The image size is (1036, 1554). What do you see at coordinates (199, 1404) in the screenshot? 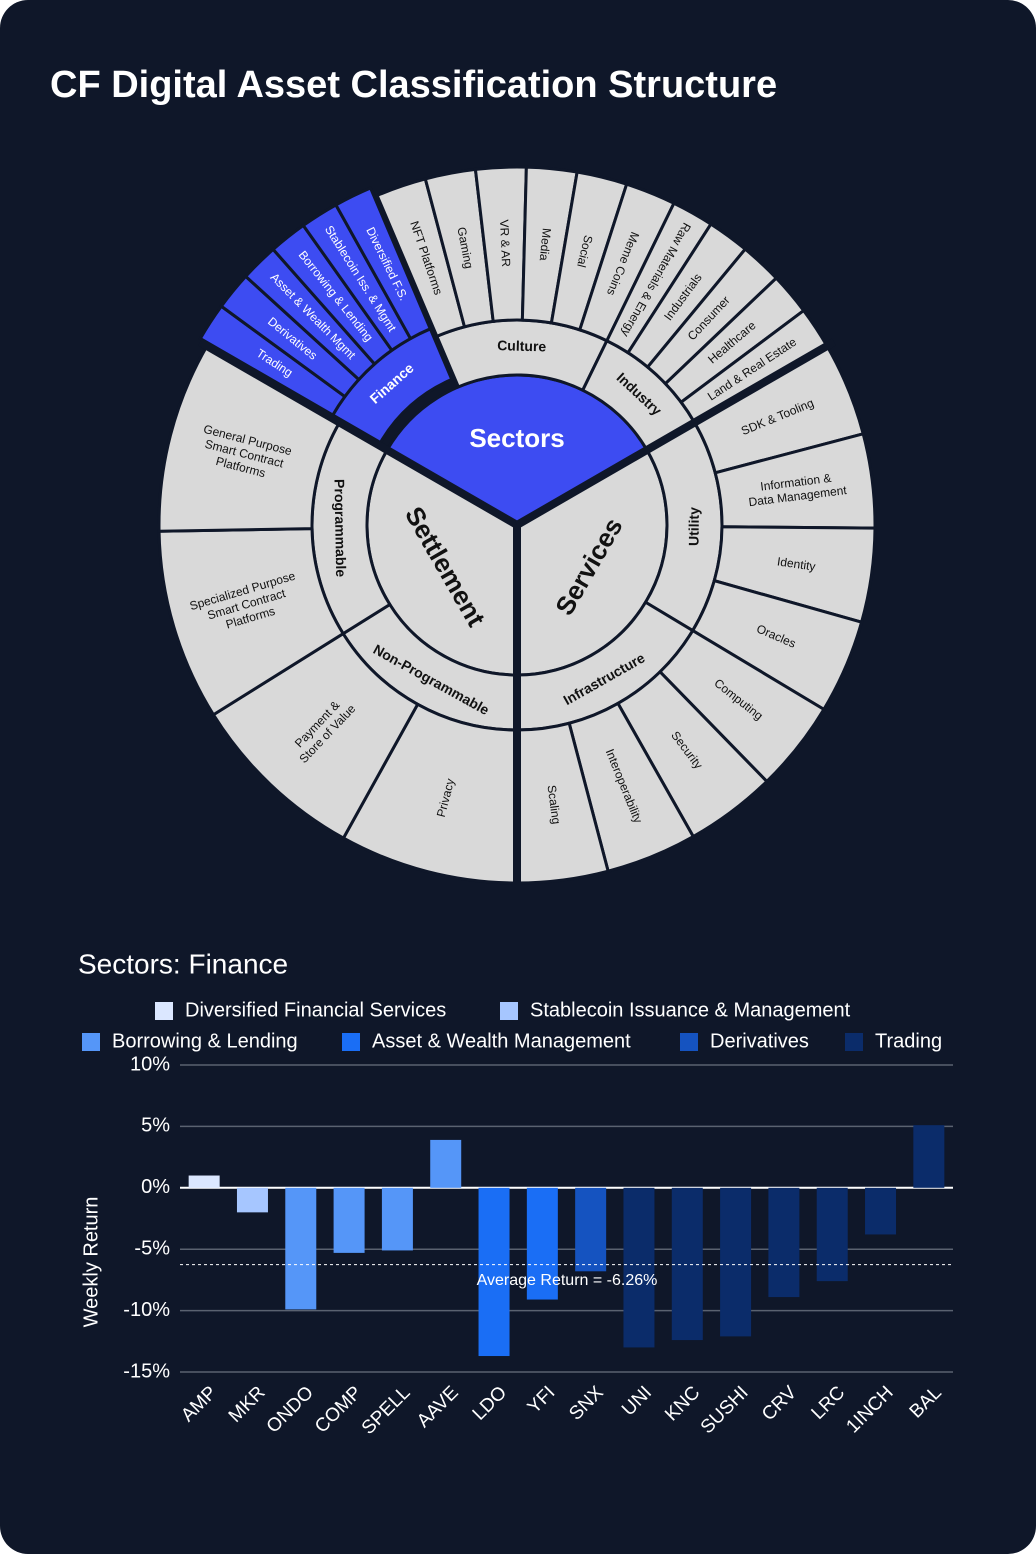
I see `x-tick-label: AMP` at bounding box center [199, 1404].